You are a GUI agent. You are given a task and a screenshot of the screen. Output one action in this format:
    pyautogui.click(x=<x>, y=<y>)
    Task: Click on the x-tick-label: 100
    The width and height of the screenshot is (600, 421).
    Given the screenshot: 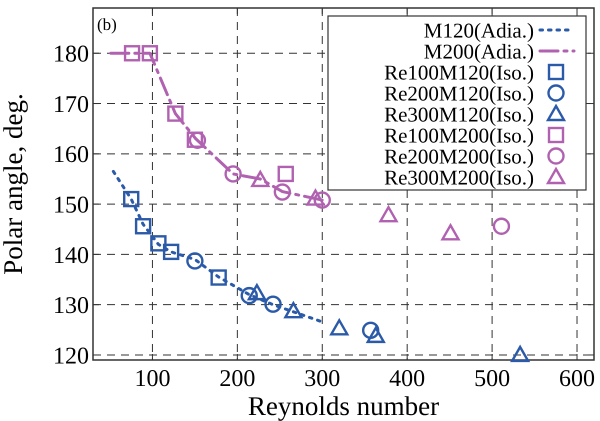 What is the action you would take?
    pyautogui.click(x=152, y=379)
    